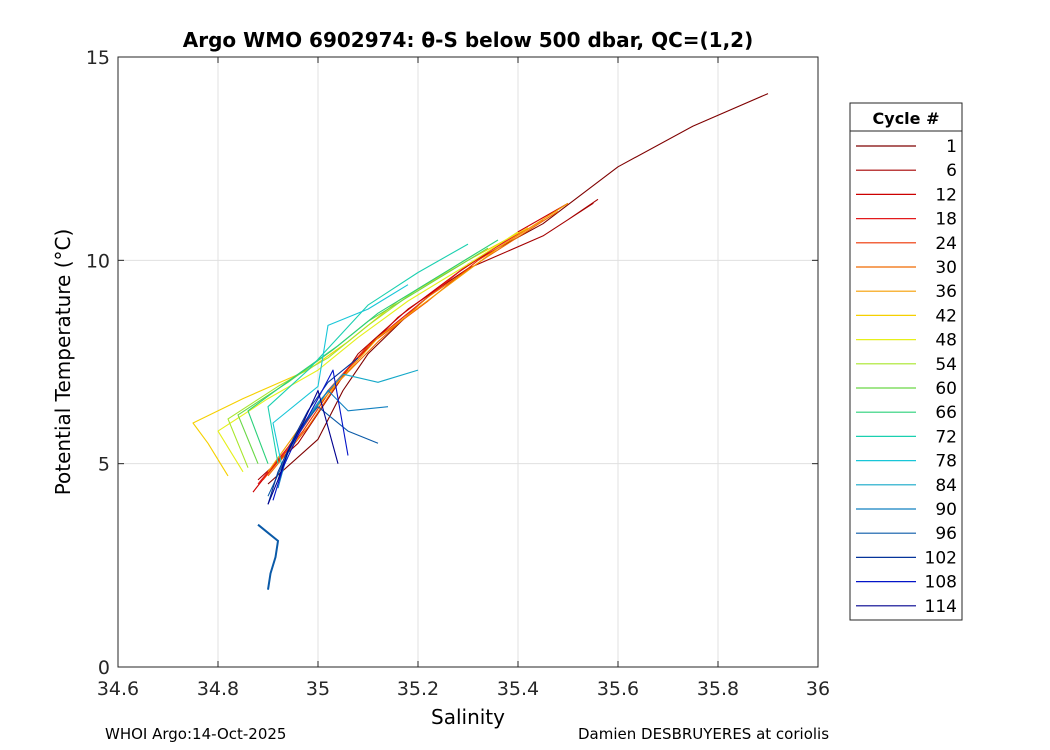  I want to click on y-tick-label: 10, so click(98, 261).